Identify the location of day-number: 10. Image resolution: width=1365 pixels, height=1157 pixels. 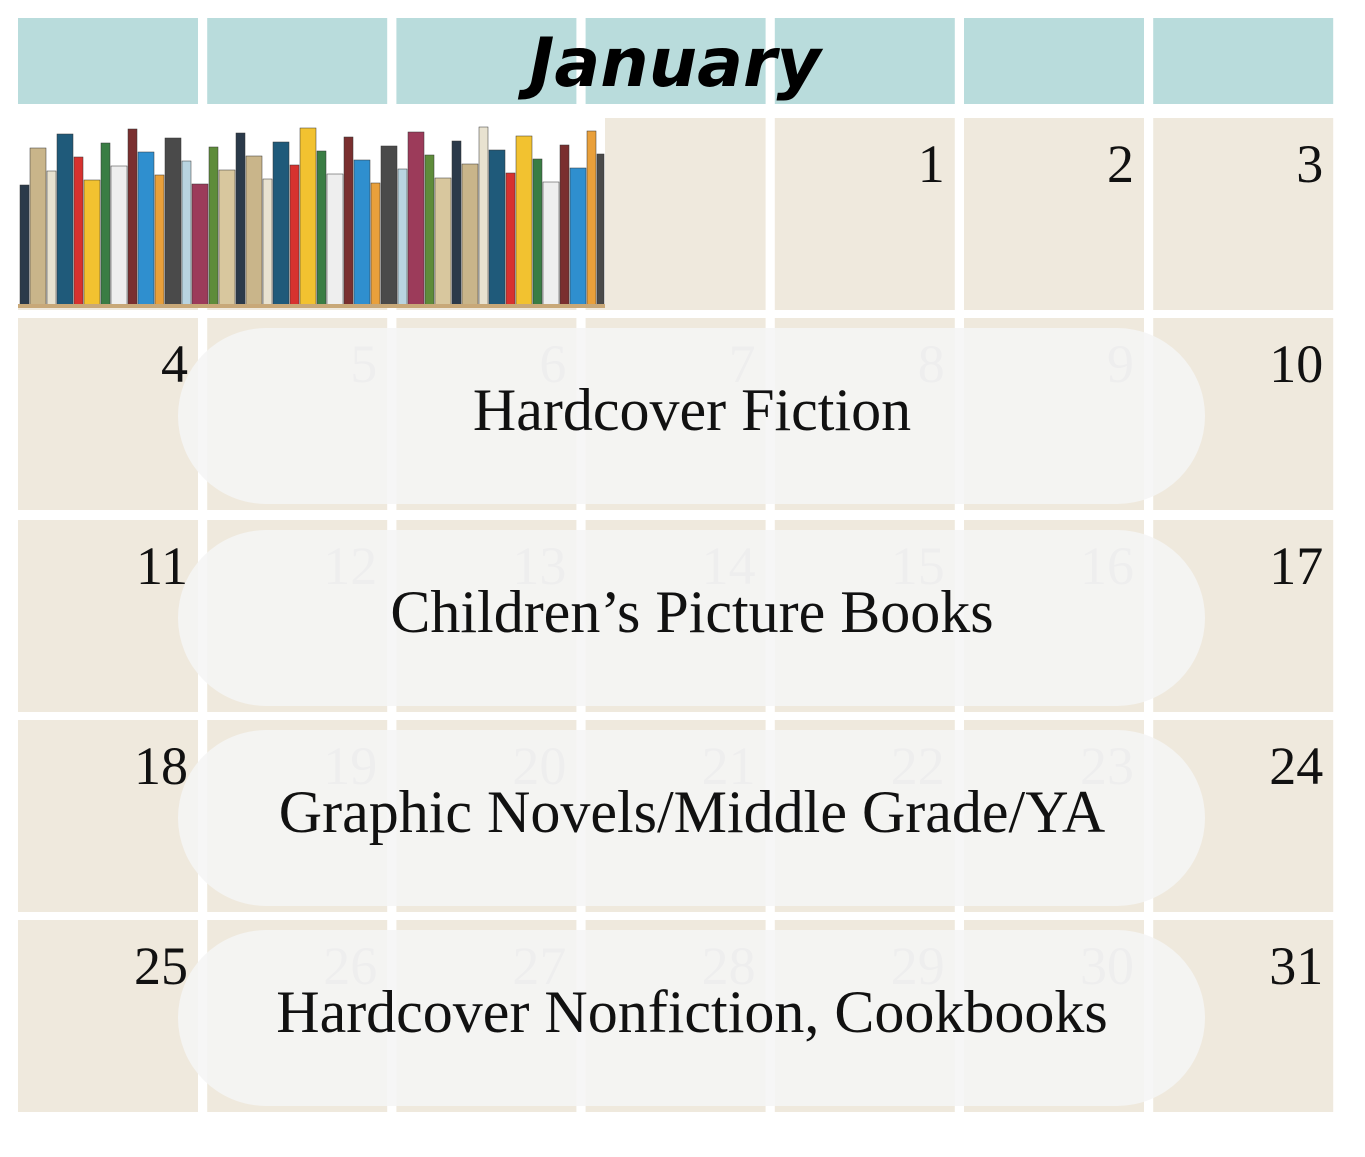
(1296, 364).